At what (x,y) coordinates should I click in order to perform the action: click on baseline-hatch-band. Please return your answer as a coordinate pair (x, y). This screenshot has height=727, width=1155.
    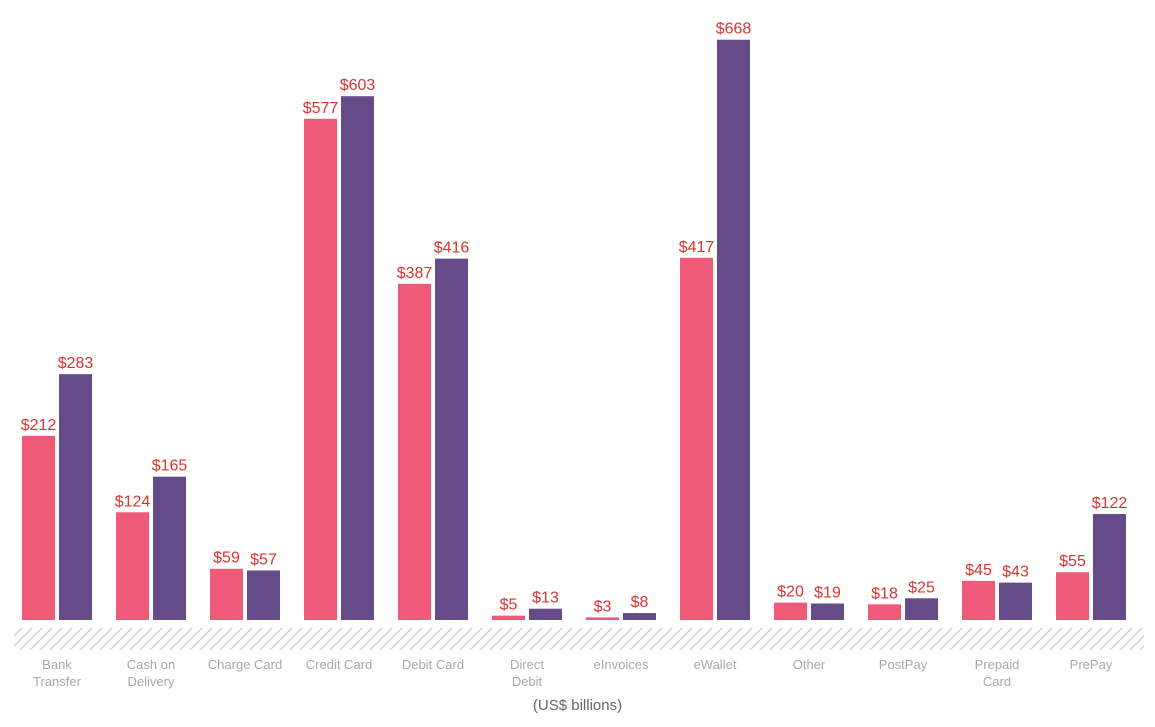
    Looking at the image, I should click on (579, 639).